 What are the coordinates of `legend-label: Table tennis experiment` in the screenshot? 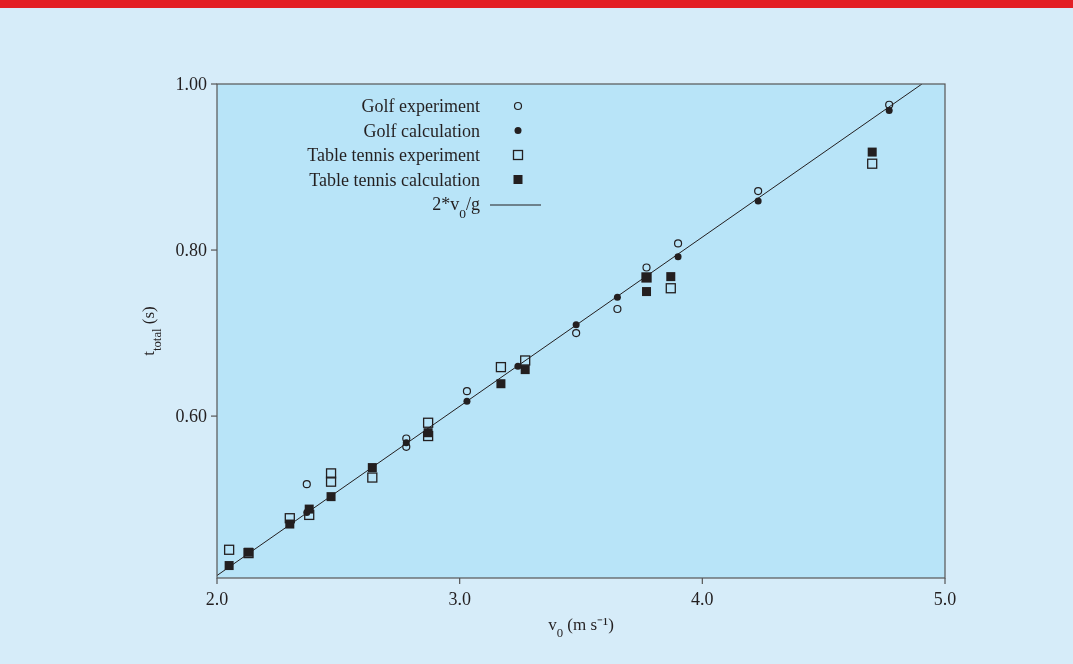 It's located at (393, 155).